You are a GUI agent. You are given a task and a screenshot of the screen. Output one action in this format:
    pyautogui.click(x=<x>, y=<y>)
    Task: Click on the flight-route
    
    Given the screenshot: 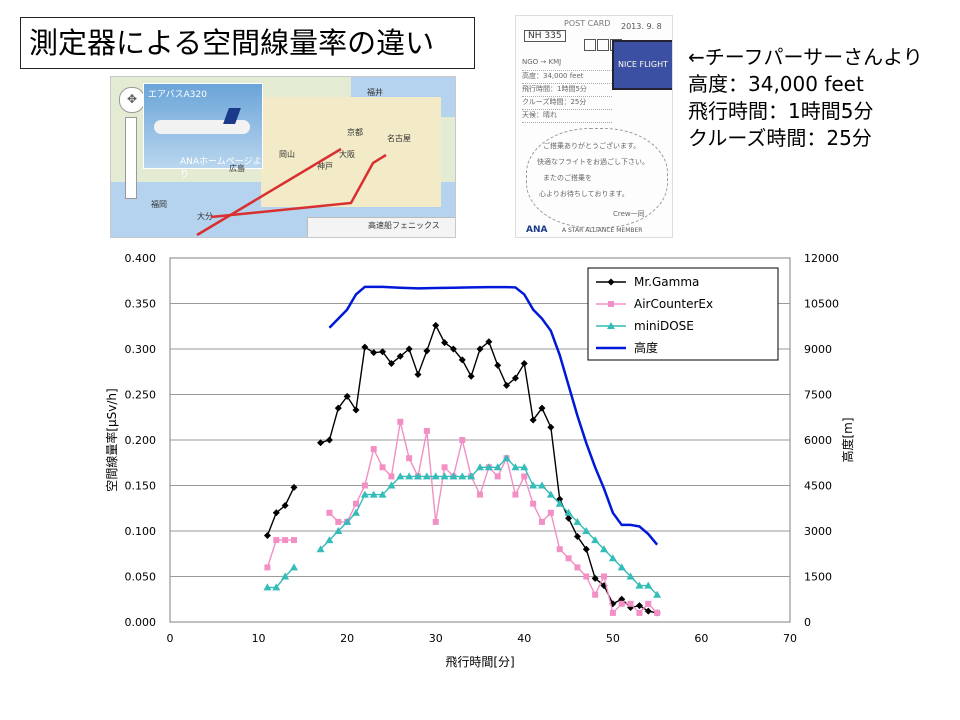 What is the action you would take?
    pyautogui.click(x=291, y=192)
    